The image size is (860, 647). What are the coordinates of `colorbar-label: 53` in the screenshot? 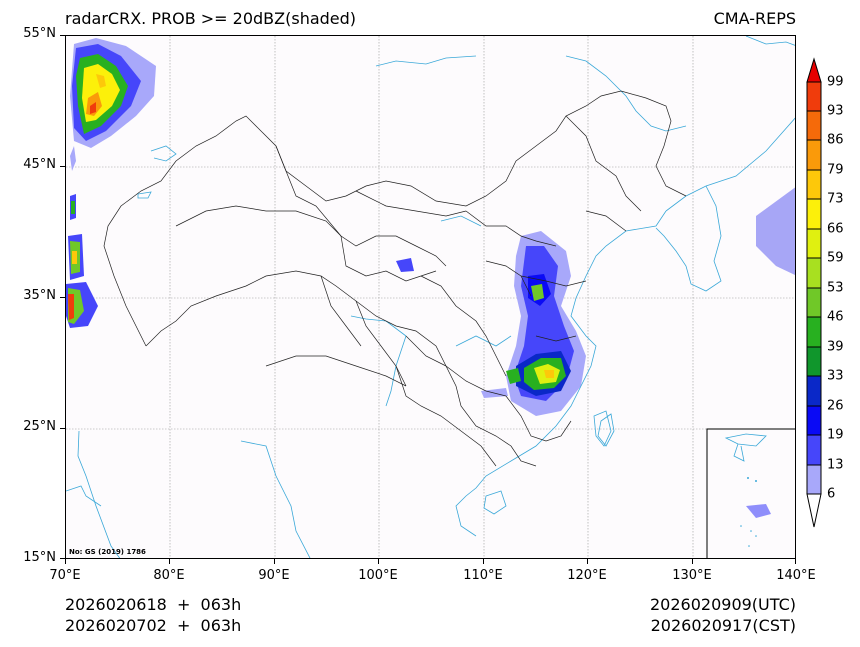 It's located at (835, 288).